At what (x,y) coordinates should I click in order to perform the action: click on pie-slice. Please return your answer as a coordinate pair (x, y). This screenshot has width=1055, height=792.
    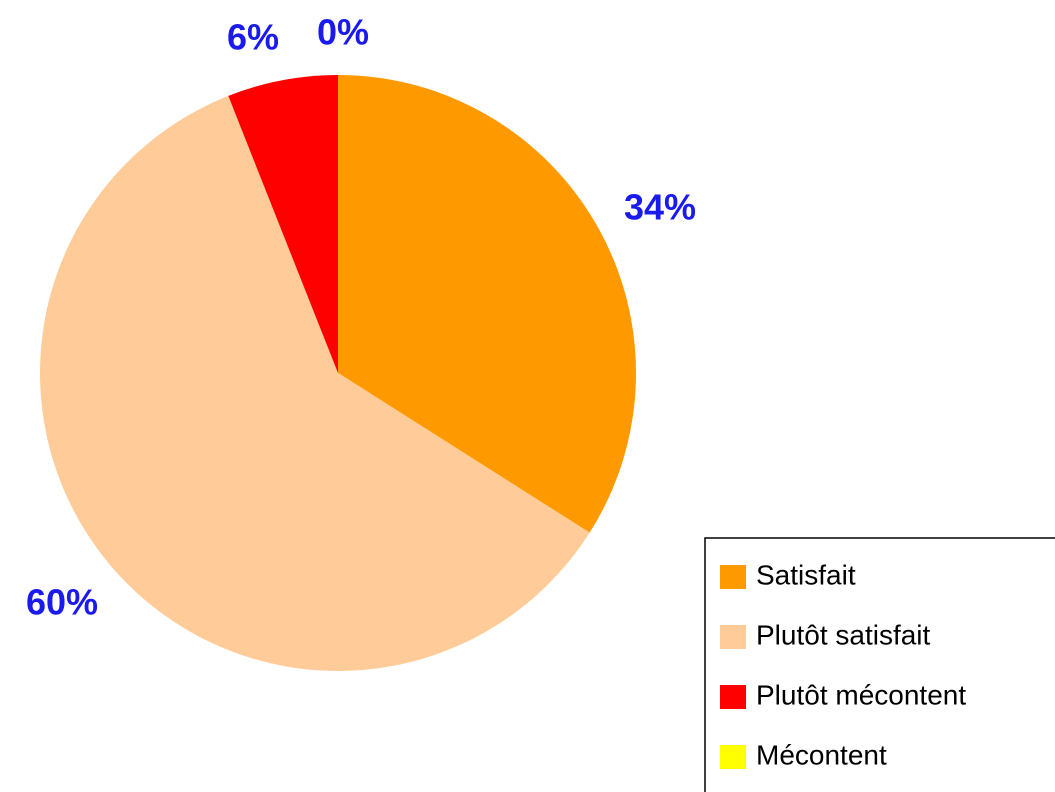
    Looking at the image, I should click on (283, 224).